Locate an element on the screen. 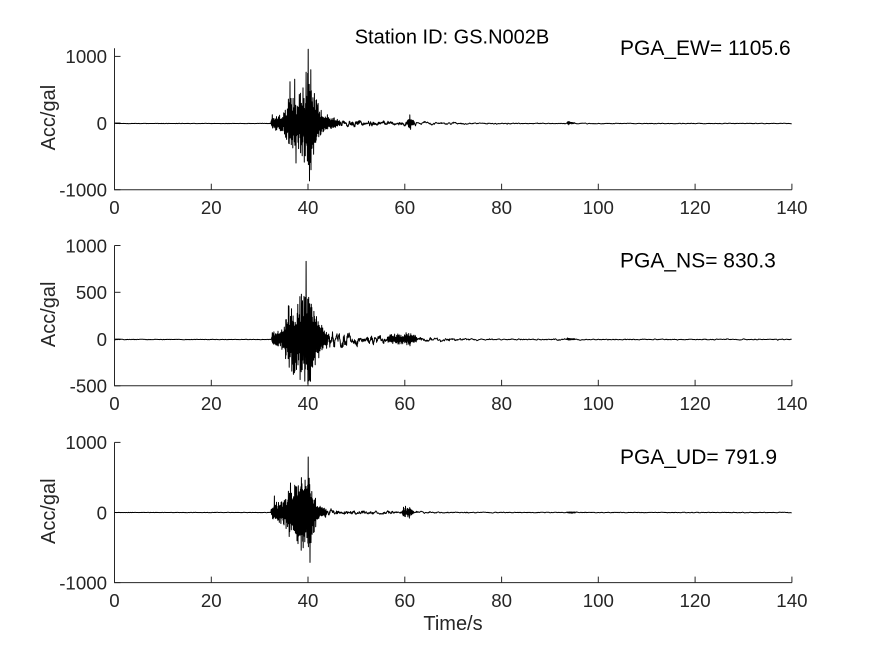 Image resolution: width=875 pixels, height=661 pixels. svg-text: 500 is located at coordinates (91, 292).